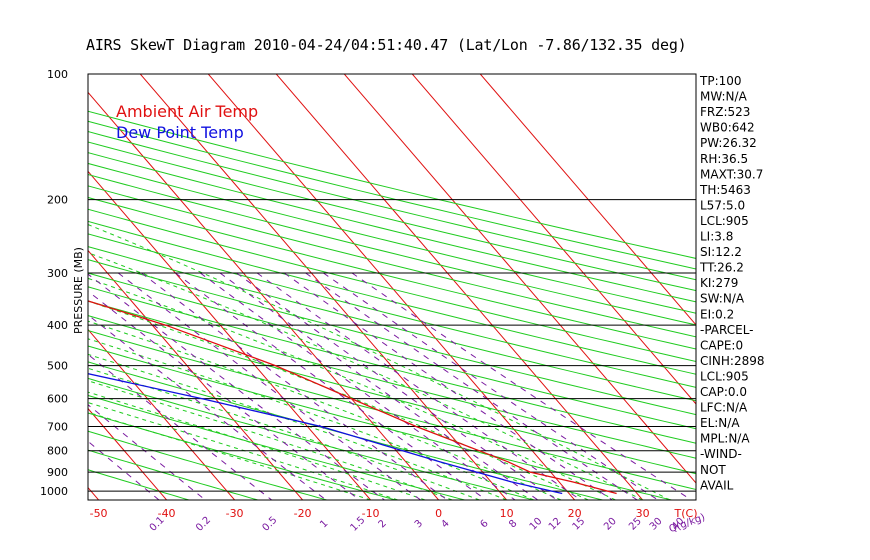  What do you see at coordinates (555, 524) in the screenshot?
I see `mixing-ratio-tick-label: 12` at bounding box center [555, 524].